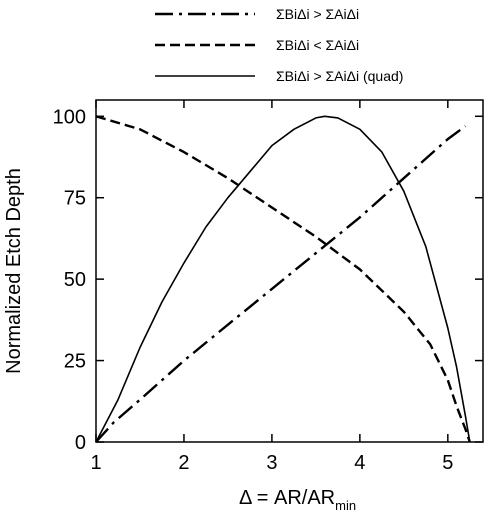 This screenshot has height=513, width=500. I want to click on y-axis-title: Normalized Etch Depth, so click(14, 271).